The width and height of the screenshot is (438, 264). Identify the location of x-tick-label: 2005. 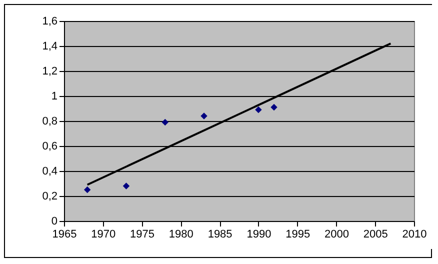
(375, 234).